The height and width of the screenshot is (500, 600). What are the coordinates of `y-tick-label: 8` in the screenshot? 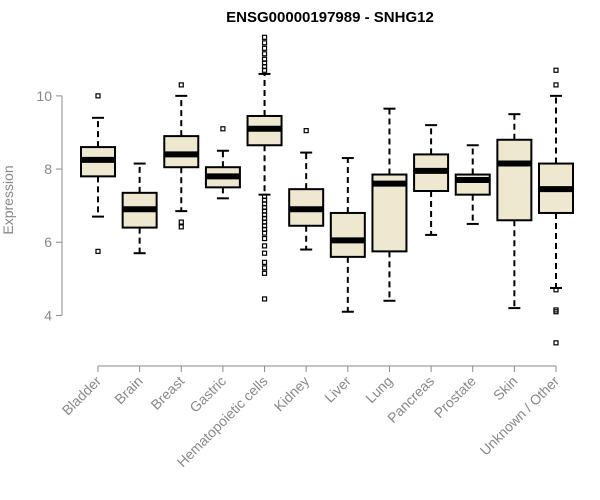 It's located at (48, 169).